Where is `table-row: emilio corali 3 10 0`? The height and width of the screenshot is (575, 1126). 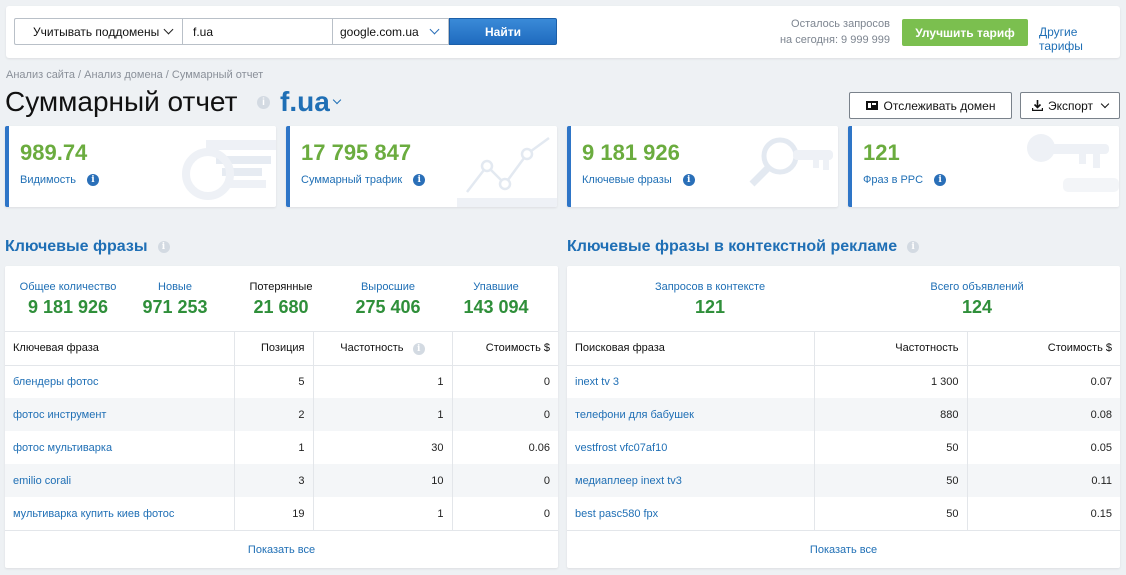
table-row: emilio corali 3 10 0 is located at coordinates (281, 480).